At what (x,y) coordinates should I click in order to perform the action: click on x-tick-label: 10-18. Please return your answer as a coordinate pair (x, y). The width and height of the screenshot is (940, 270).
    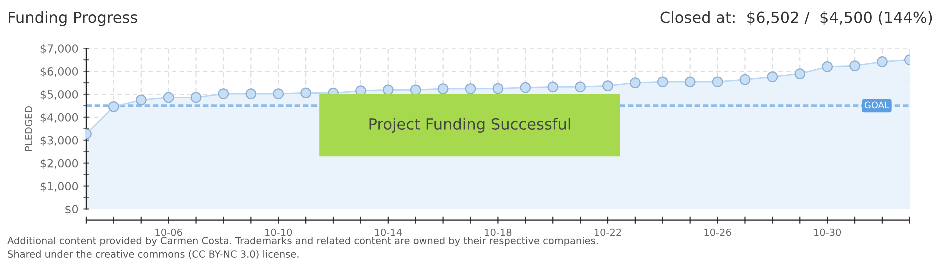
    Looking at the image, I should click on (498, 232).